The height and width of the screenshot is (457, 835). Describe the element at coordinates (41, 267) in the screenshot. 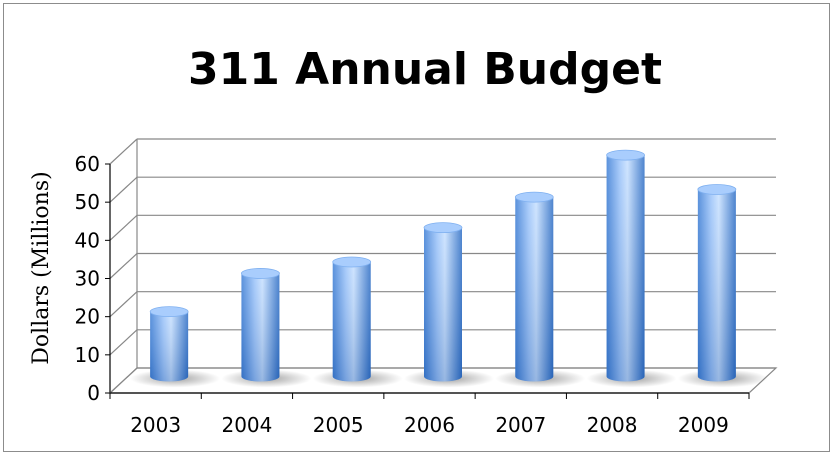

I see `y-axis-label: Dollars (Millions)` at that location.